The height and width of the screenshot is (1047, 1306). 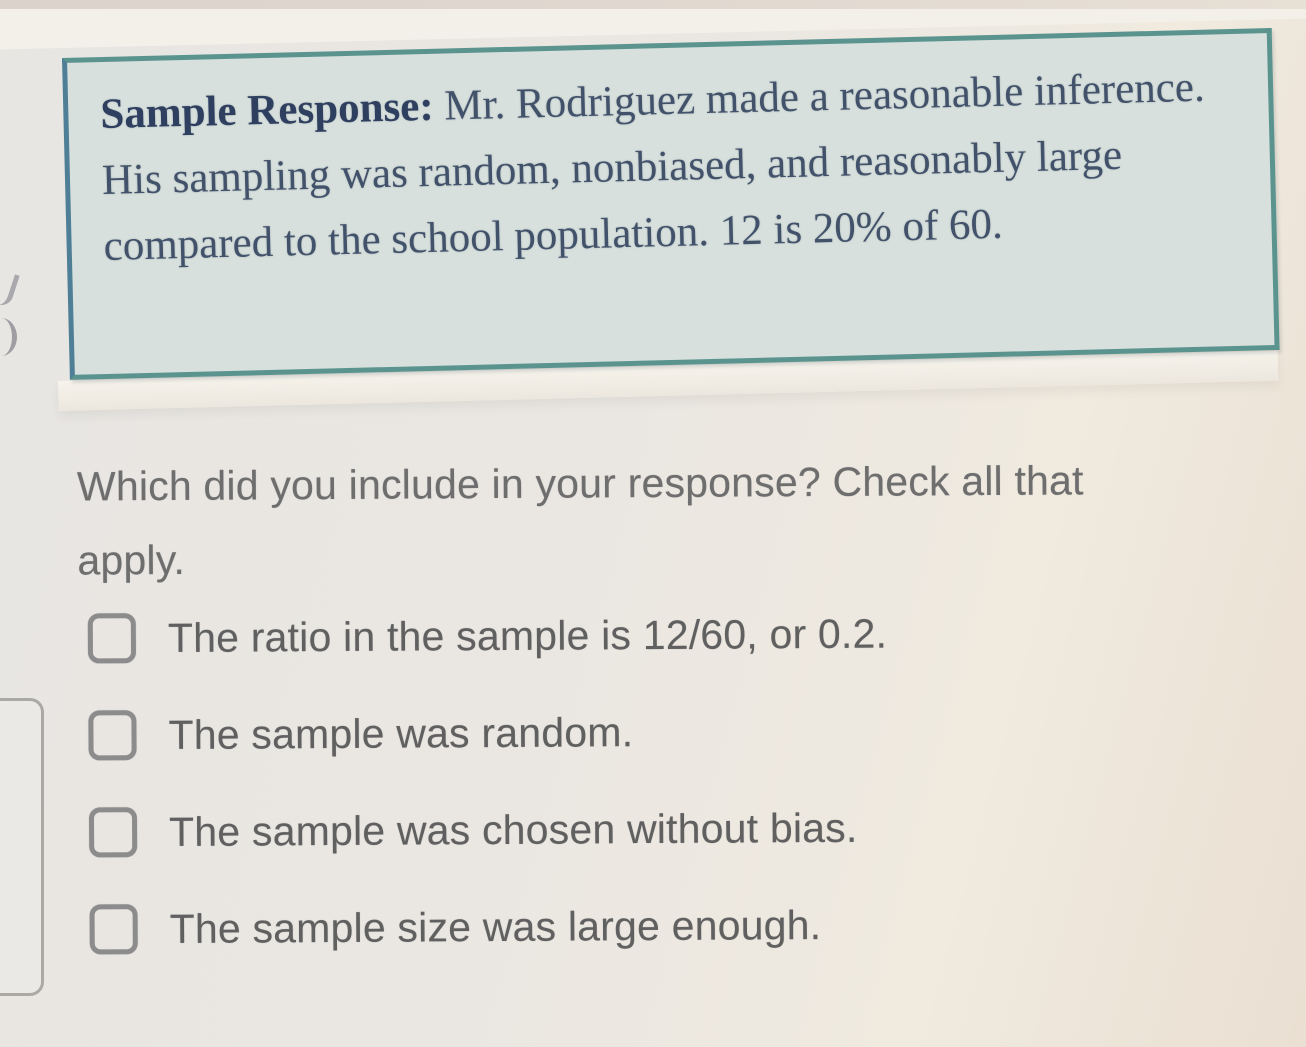 What do you see at coordinates (513, 829) in the screenshot?
I see `option-label: The sample was chosen without bias.` at bounding box center [513, 829].